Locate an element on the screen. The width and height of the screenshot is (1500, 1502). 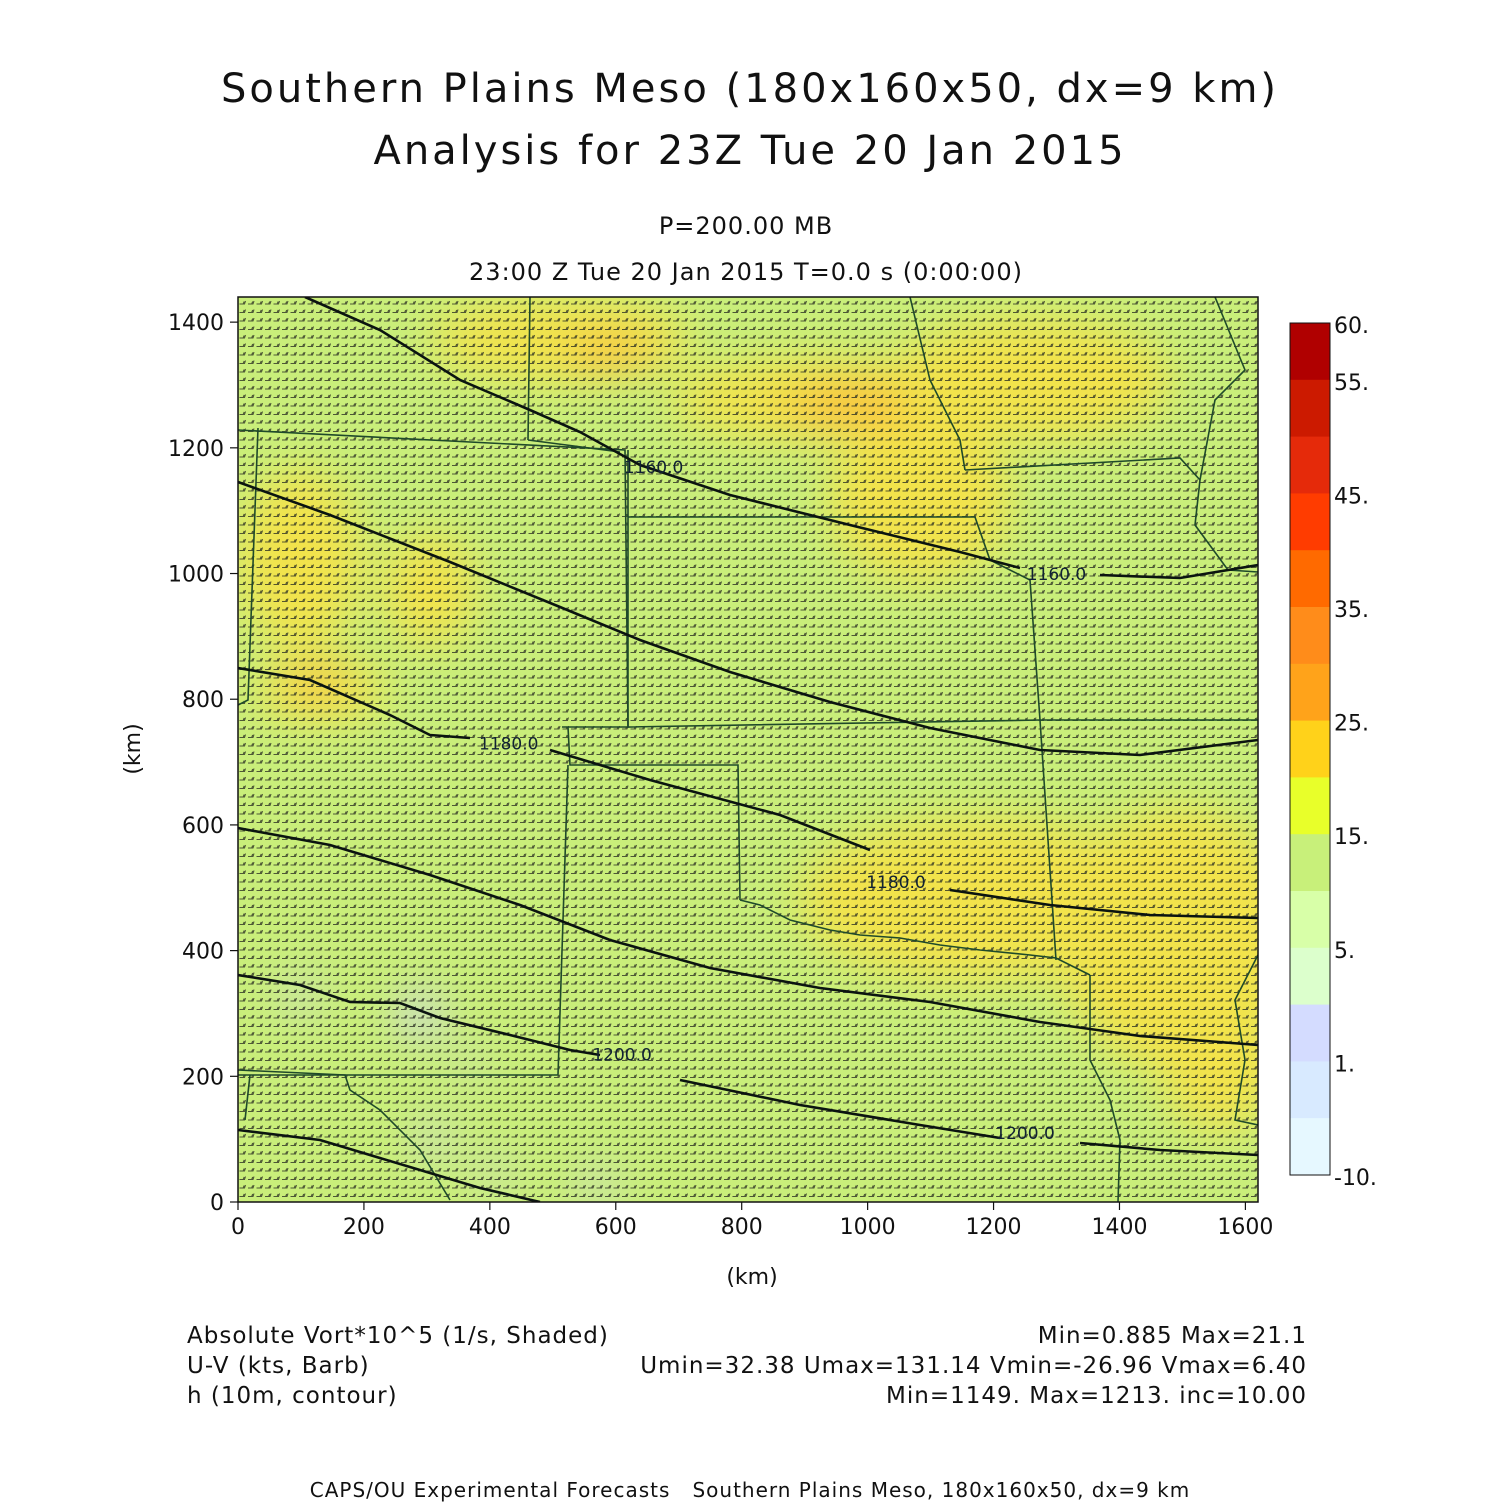
x-tick-label: 1200 is located at coordinates (994, 1227).